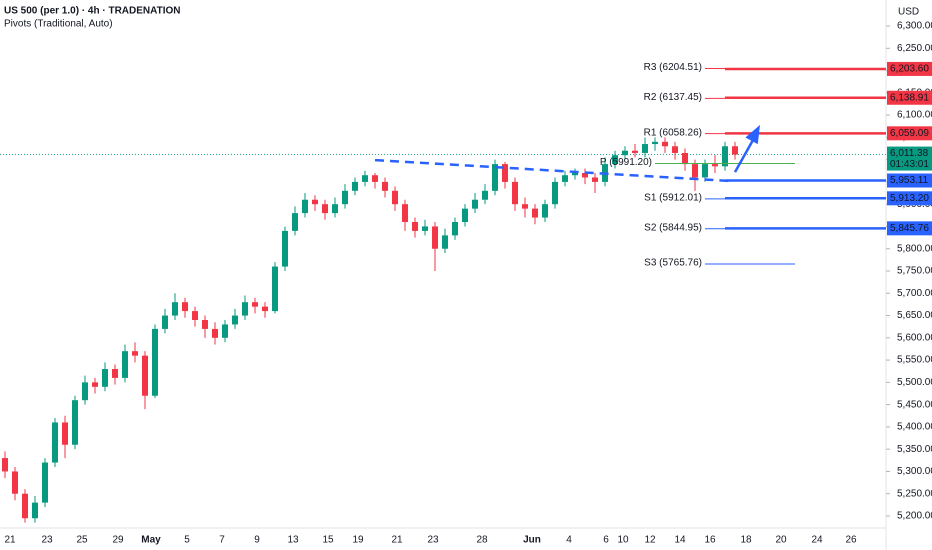  I want to click on last-price-box, so click(909, 158).